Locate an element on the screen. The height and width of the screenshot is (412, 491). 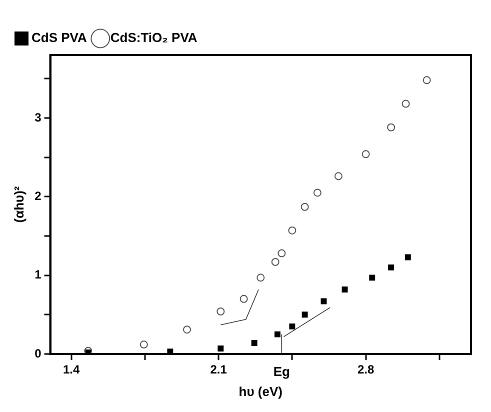
legend-label: CdS:TiO₂ PVA is located at coordinates (154, 38).